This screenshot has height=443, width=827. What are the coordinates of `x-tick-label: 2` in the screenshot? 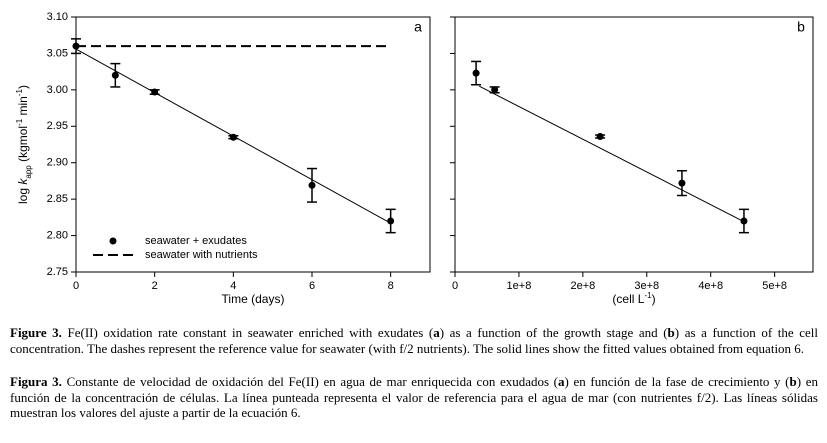 It's located at (155, 286).